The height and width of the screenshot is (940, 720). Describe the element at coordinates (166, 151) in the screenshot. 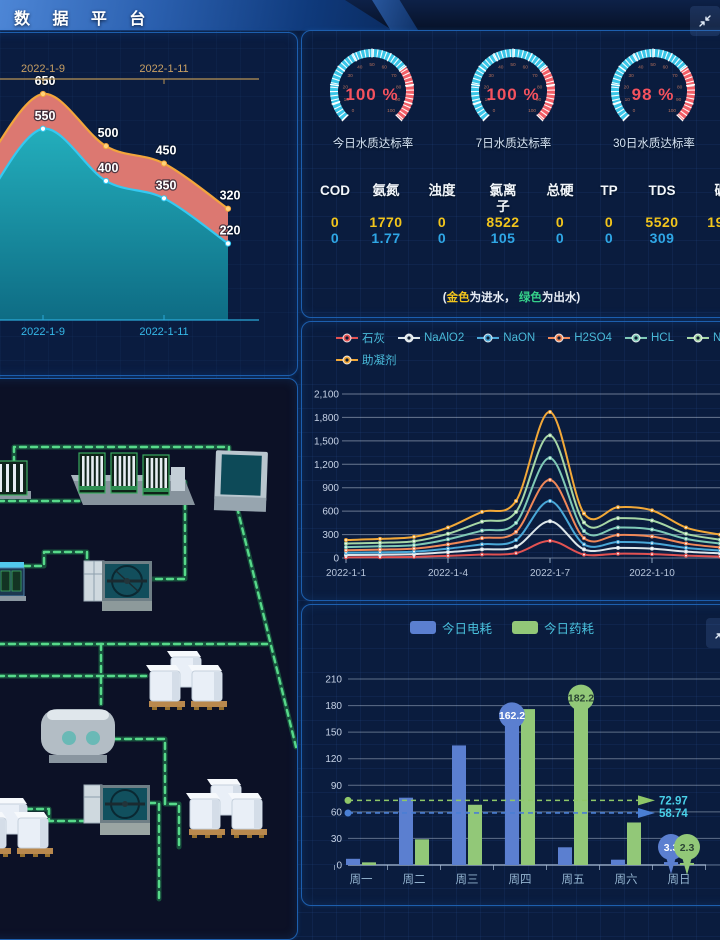

I see `data-label: 450` at that location.